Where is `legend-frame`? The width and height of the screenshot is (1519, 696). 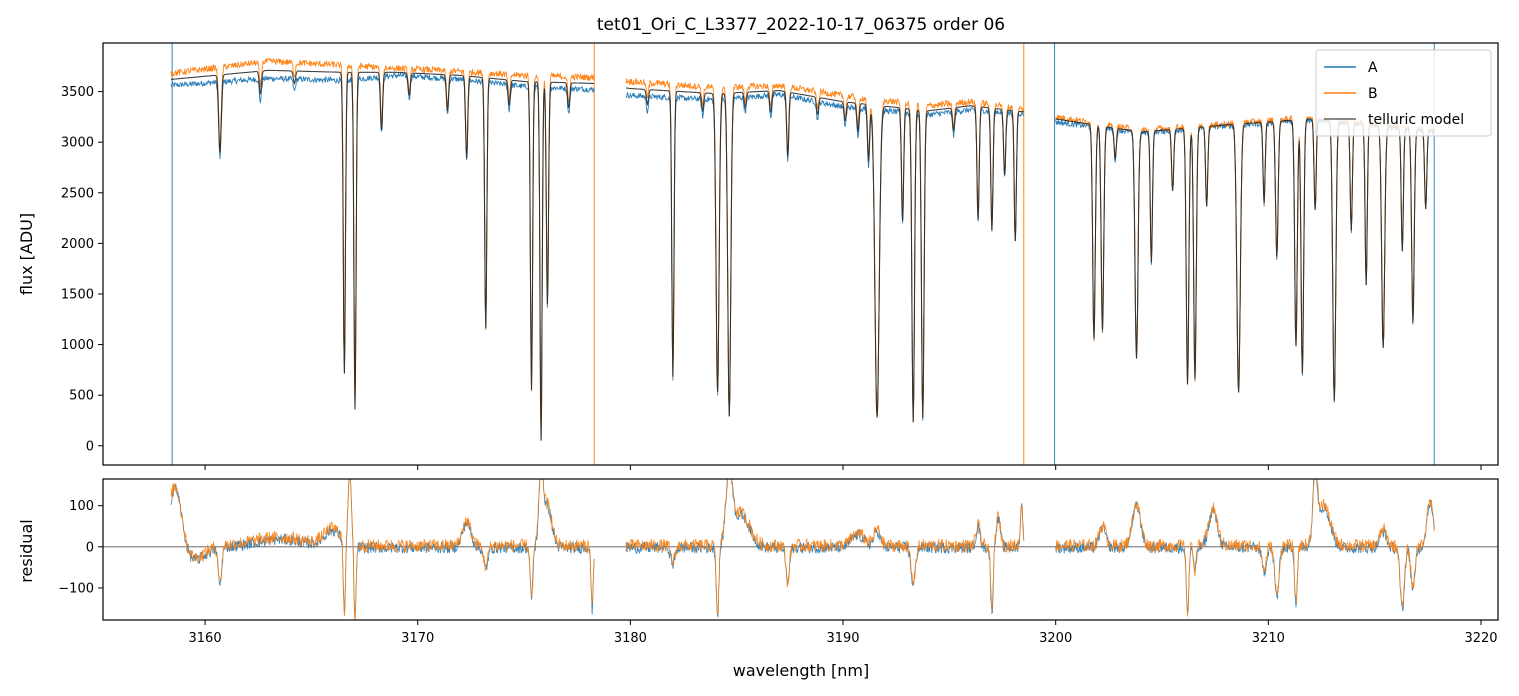
legend-frame is located at coordinates (1403, 93).